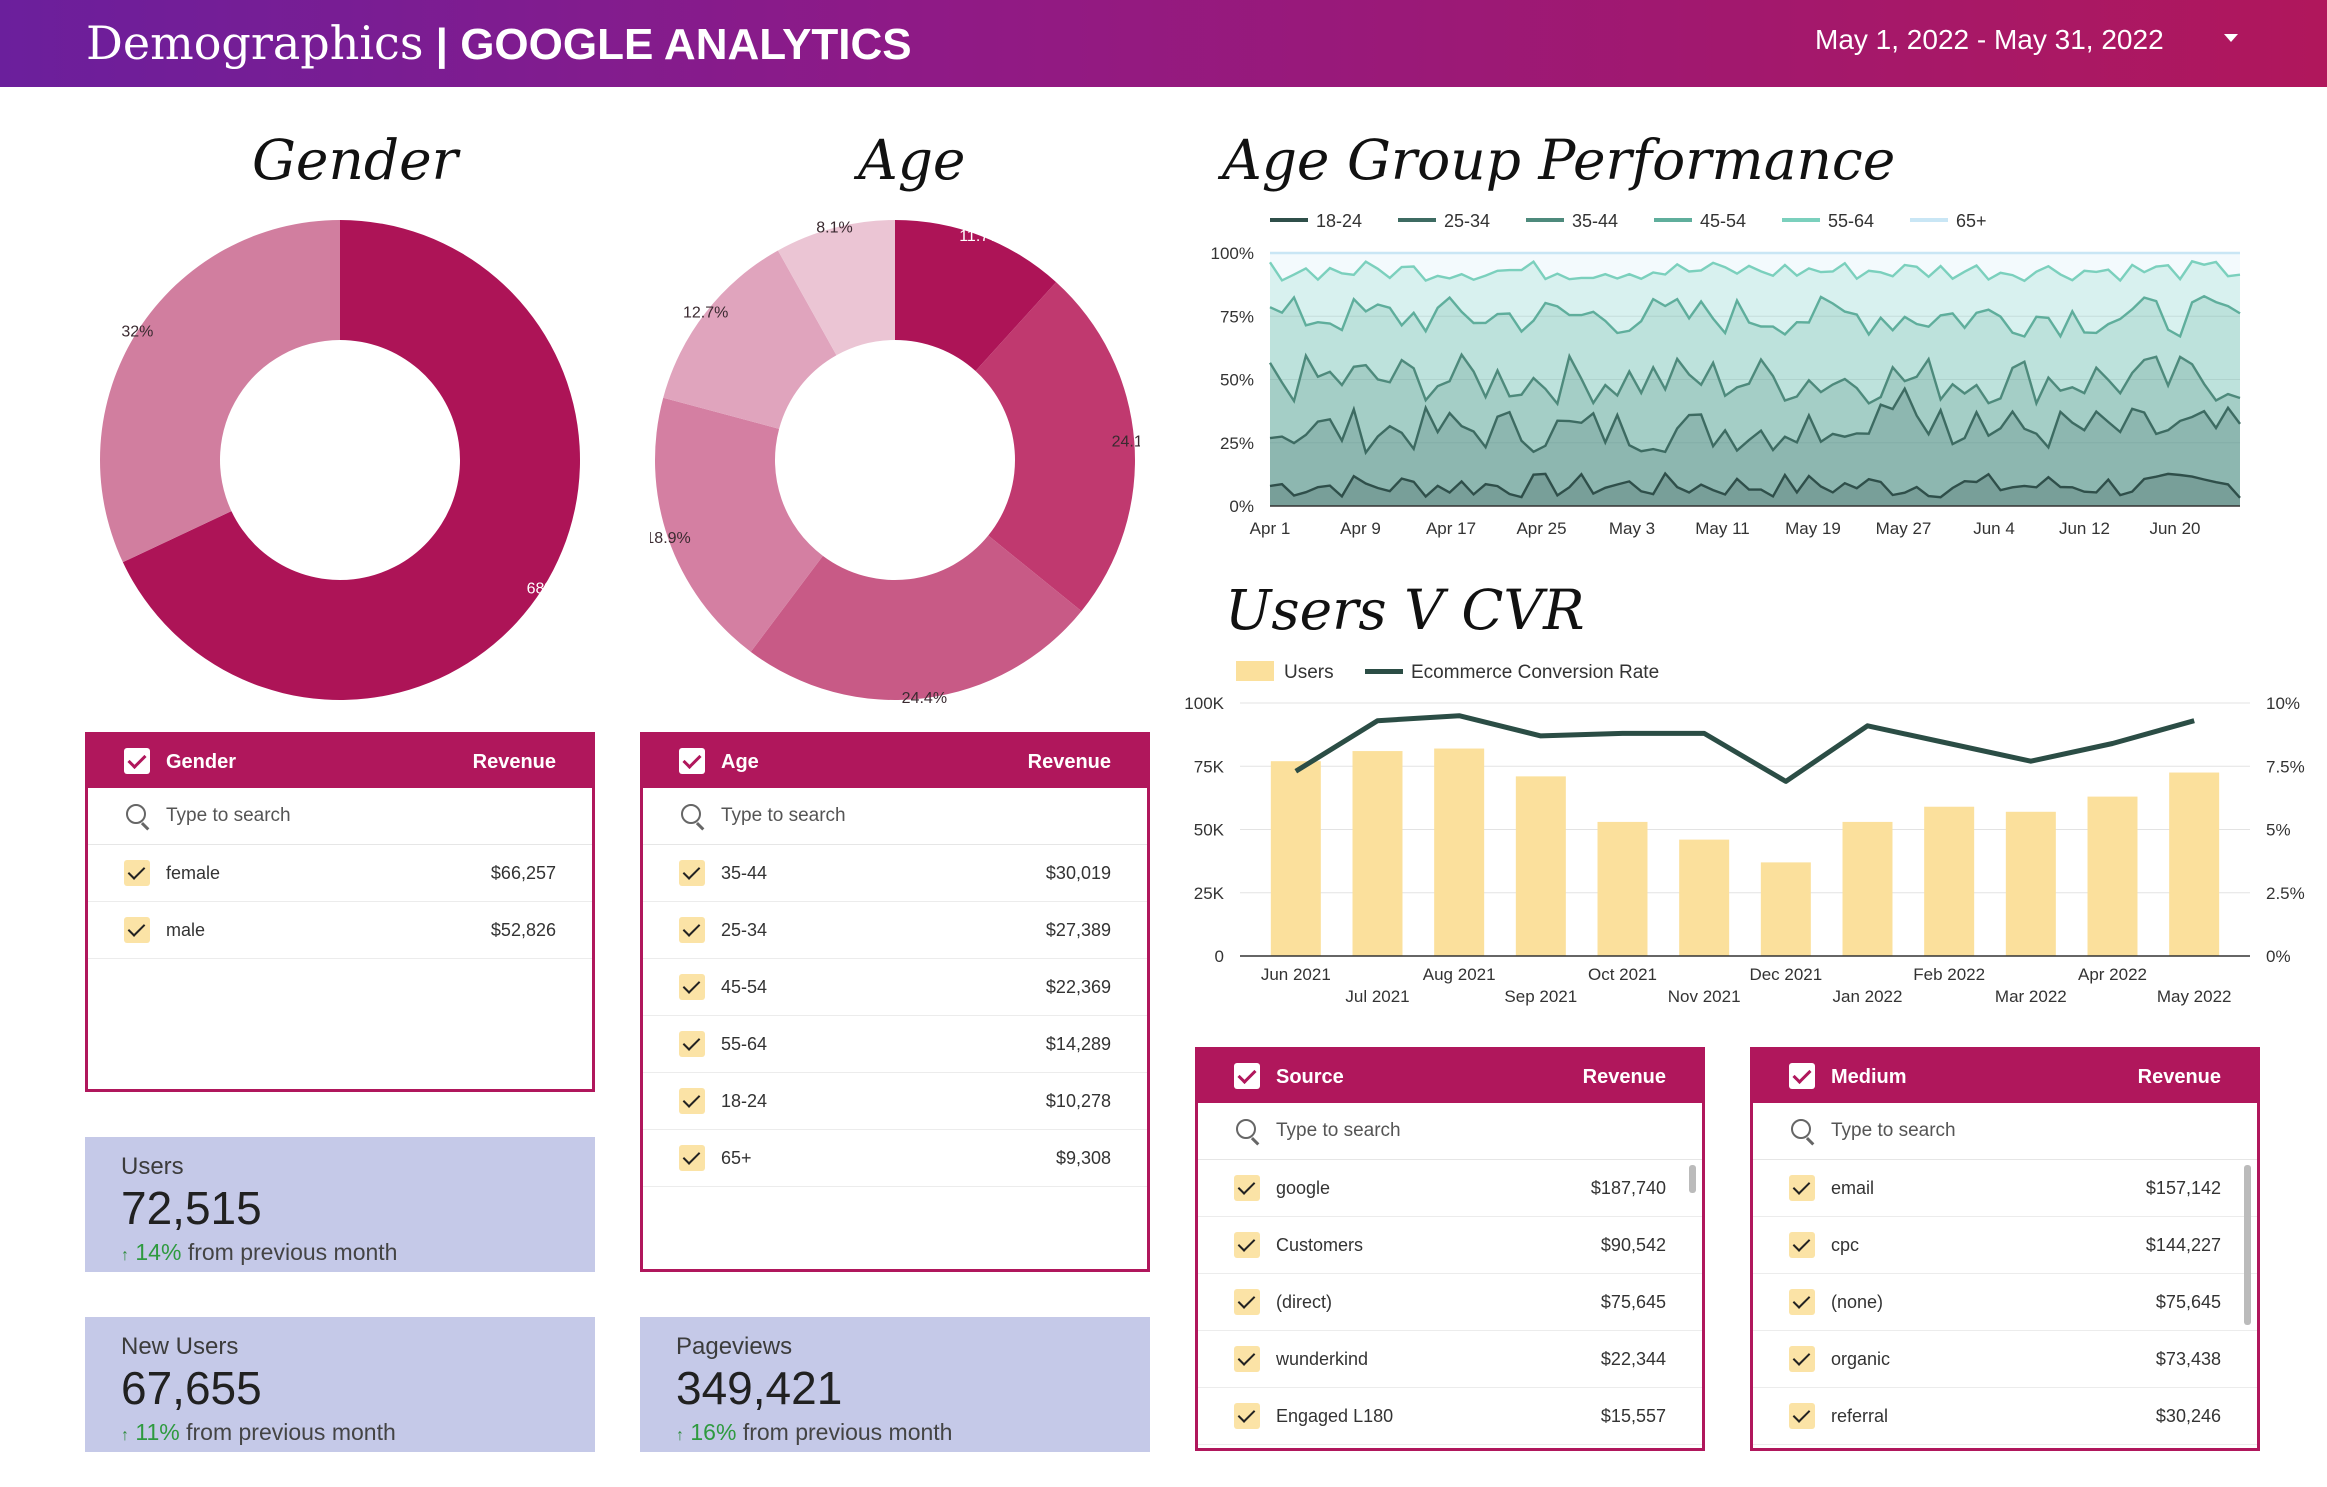  What do you see at coordinates (2194, 864) in the screenshot?
I see `bar-May 2022` at bounding box center [2194, 864].